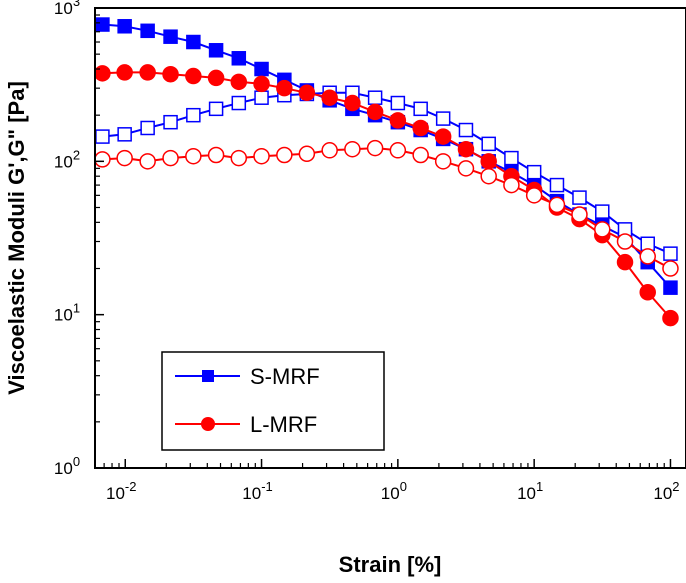 The height and width of the screenshot is (583, 686). Describe the element at coordinates (76, 308) in the screenshot. I see `y-tick-exponent: 1` at that location.